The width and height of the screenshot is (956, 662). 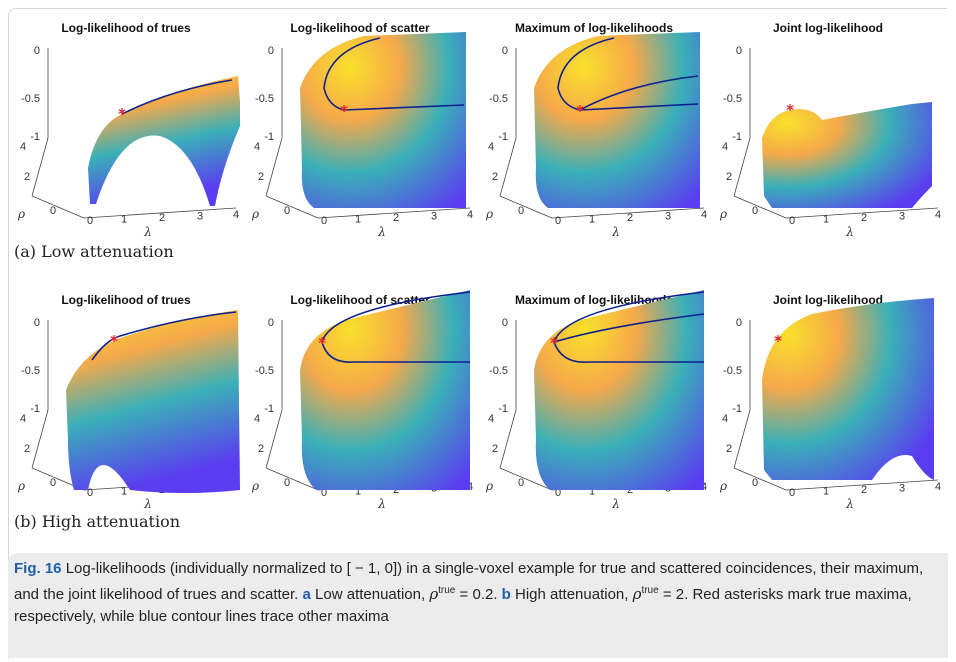 What do you see at coordinates (594, 28) in the screenshot?
I see `panel-title: Maximum of log-likelihoods` at bounding box center [594, 28].